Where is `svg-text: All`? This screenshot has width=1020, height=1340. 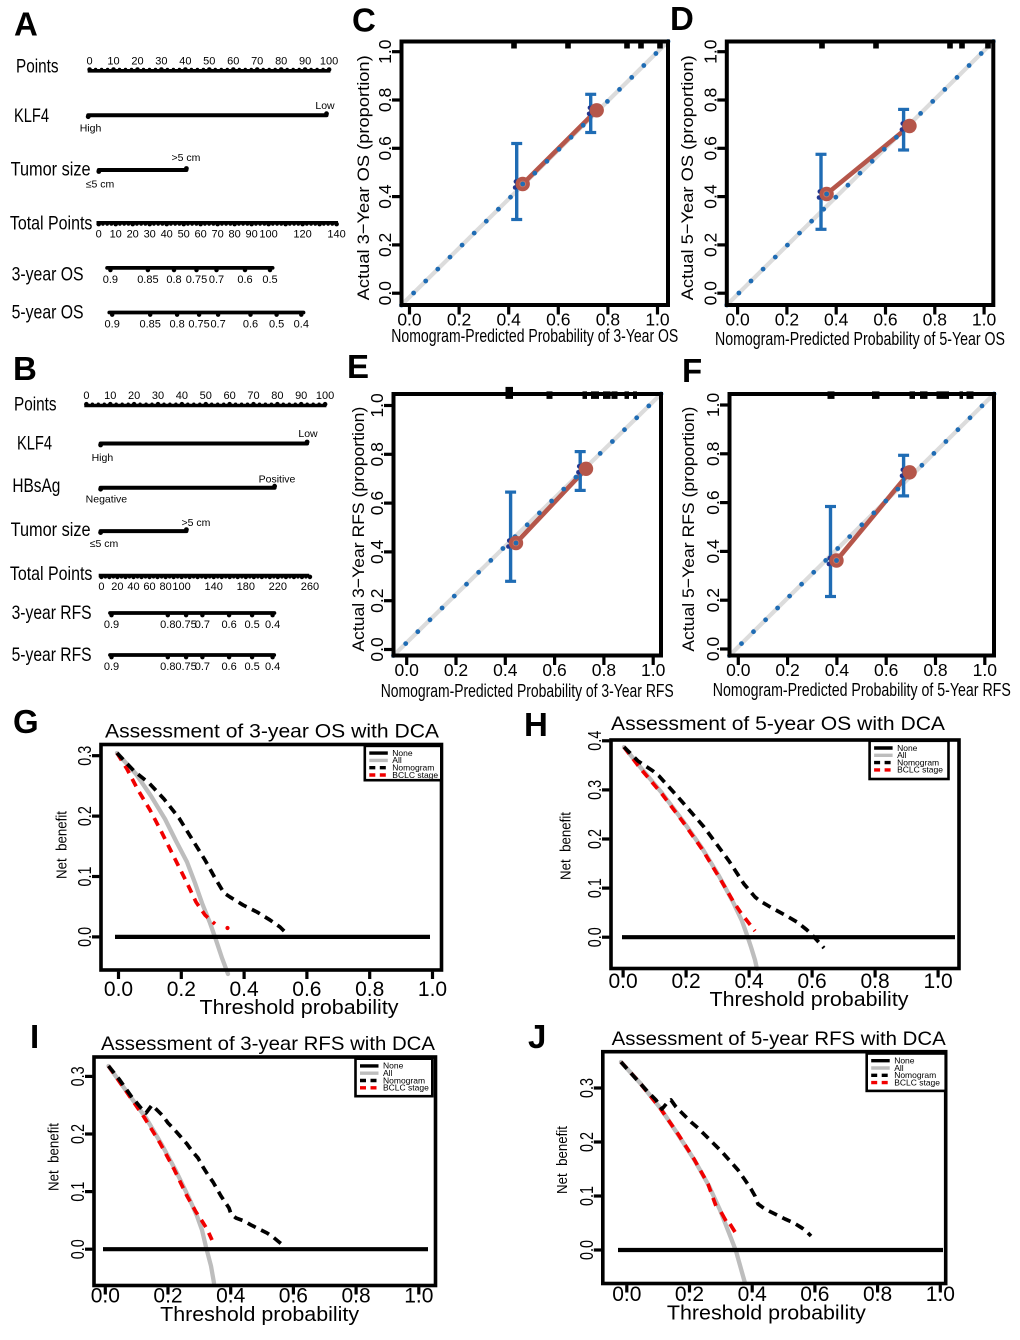
svg-text: All is located at coordinates (388, 1073).